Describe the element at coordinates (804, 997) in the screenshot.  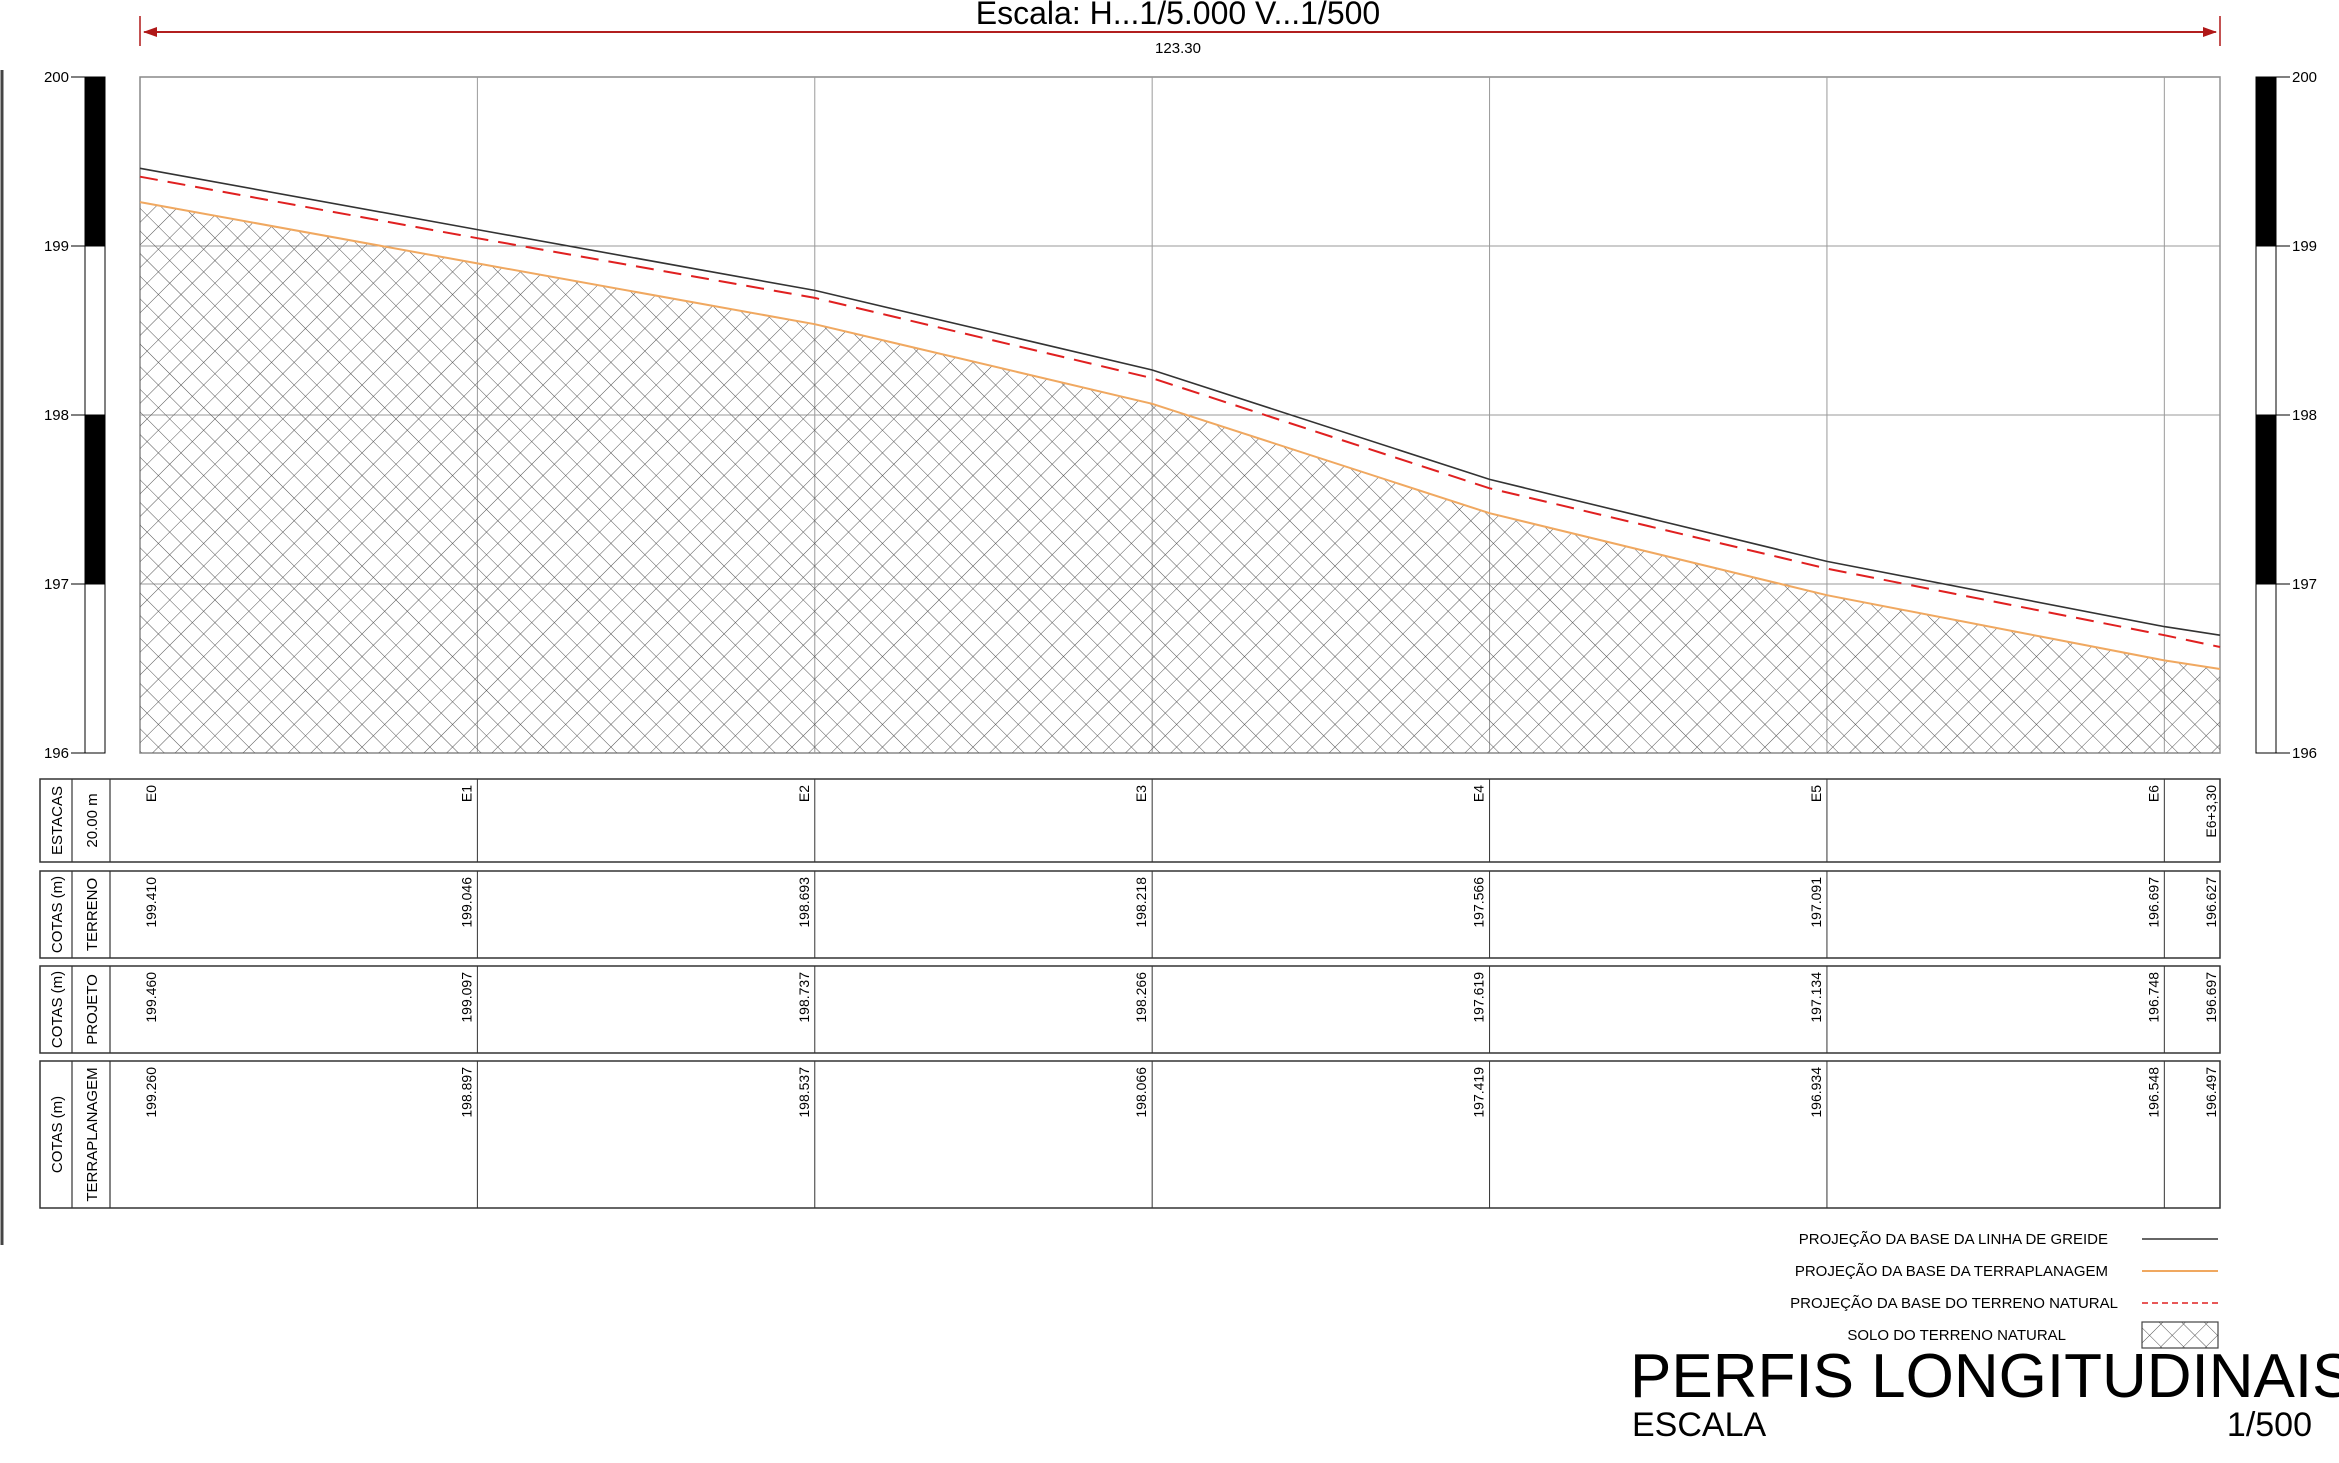
I see `table-cell-value: 198.737` at that location.